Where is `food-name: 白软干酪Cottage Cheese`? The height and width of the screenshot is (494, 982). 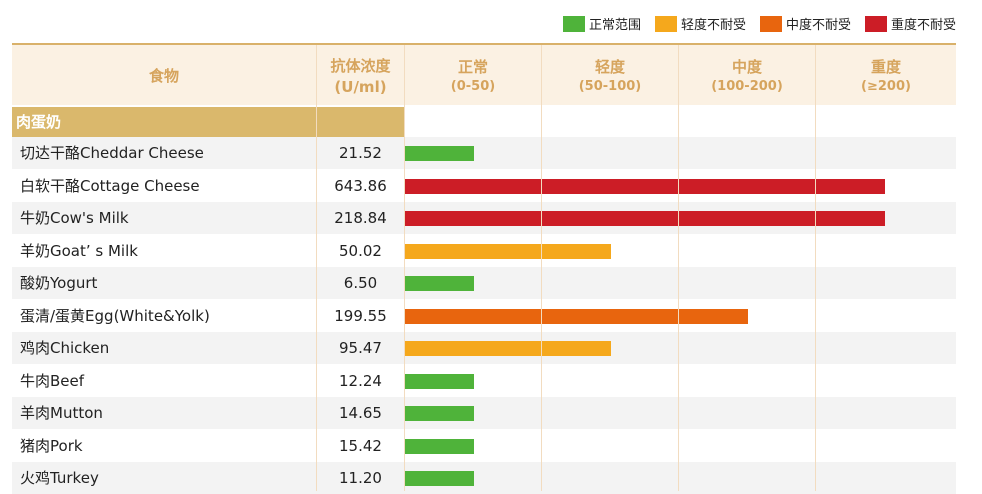
food-name: 白软干酪Cottage Cheese is located at coordinates (110, 185).